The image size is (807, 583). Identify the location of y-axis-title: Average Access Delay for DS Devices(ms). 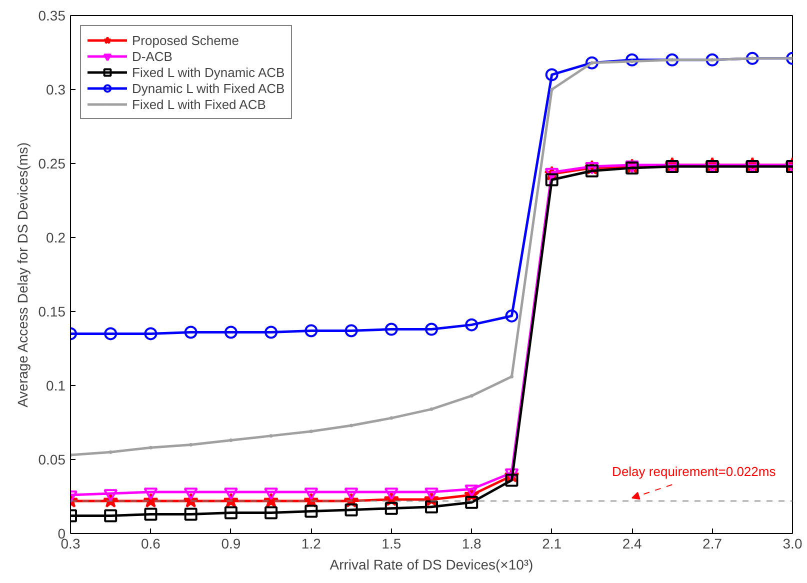
(22, 275).